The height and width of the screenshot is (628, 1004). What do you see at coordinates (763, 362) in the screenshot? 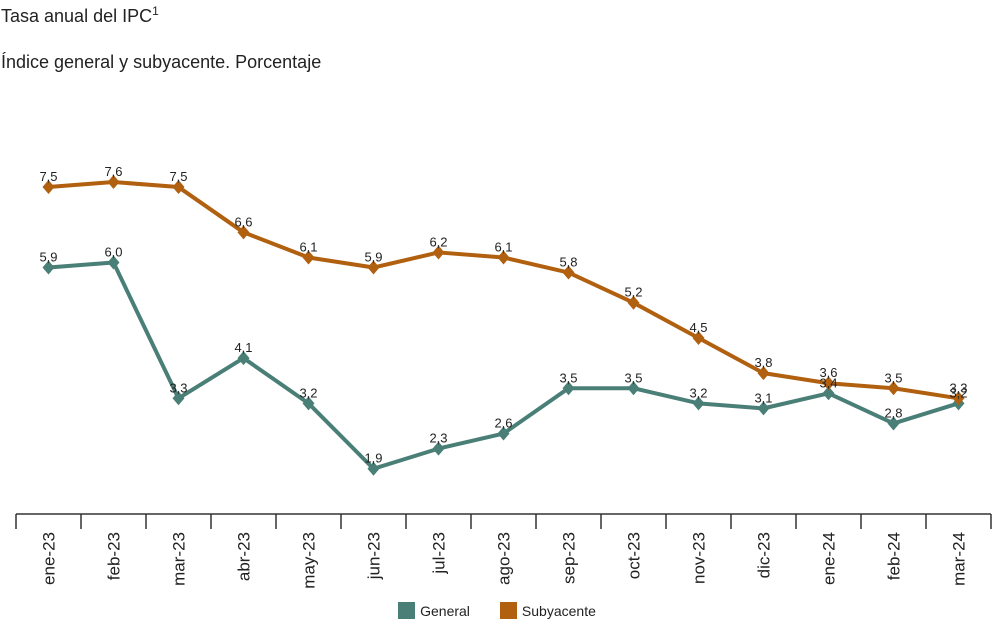
I see `data-label-subyacente: 3,8` at bounding box center [763, 362].